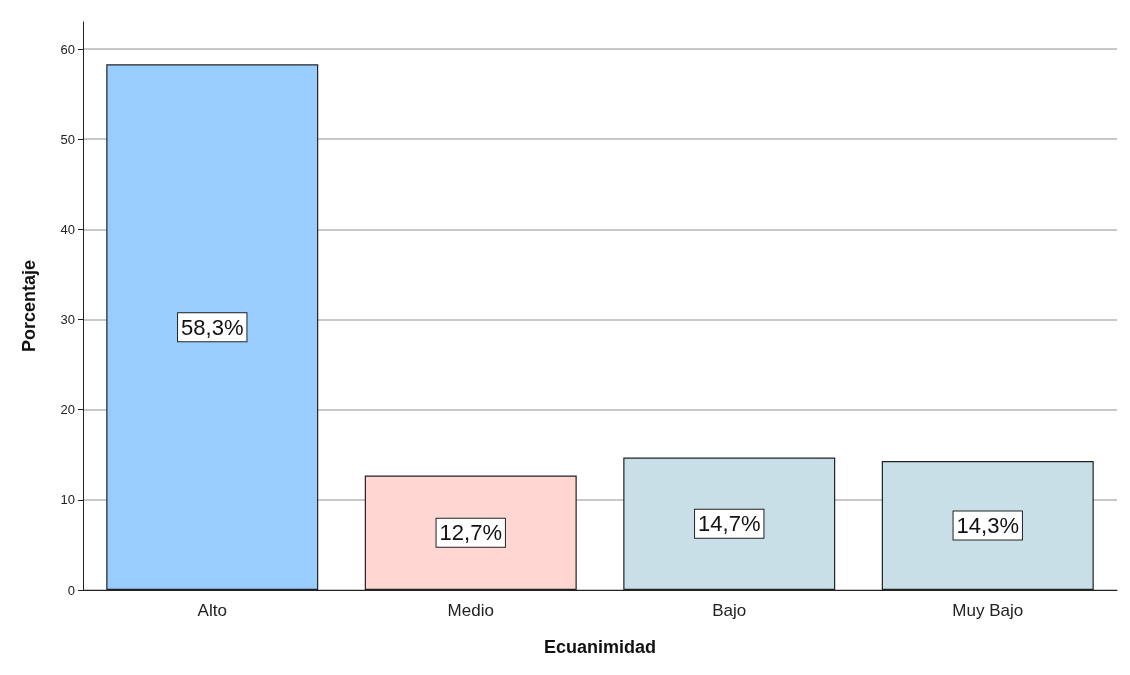 The image size is (1130, 675). I want to click on data-label: 12,7%, so click(470, 533).